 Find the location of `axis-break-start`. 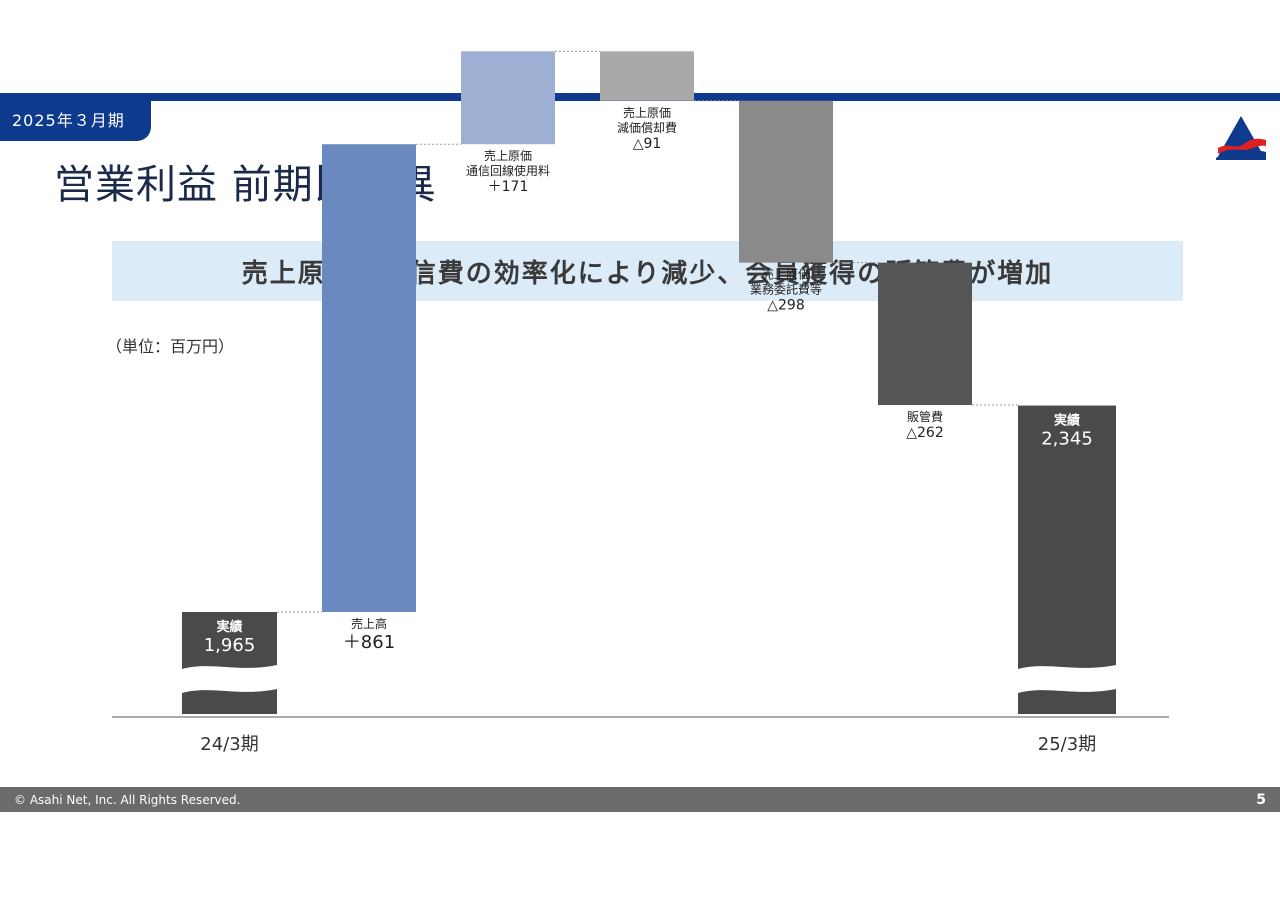

axis-break-start is located at coordinates (229, 679).